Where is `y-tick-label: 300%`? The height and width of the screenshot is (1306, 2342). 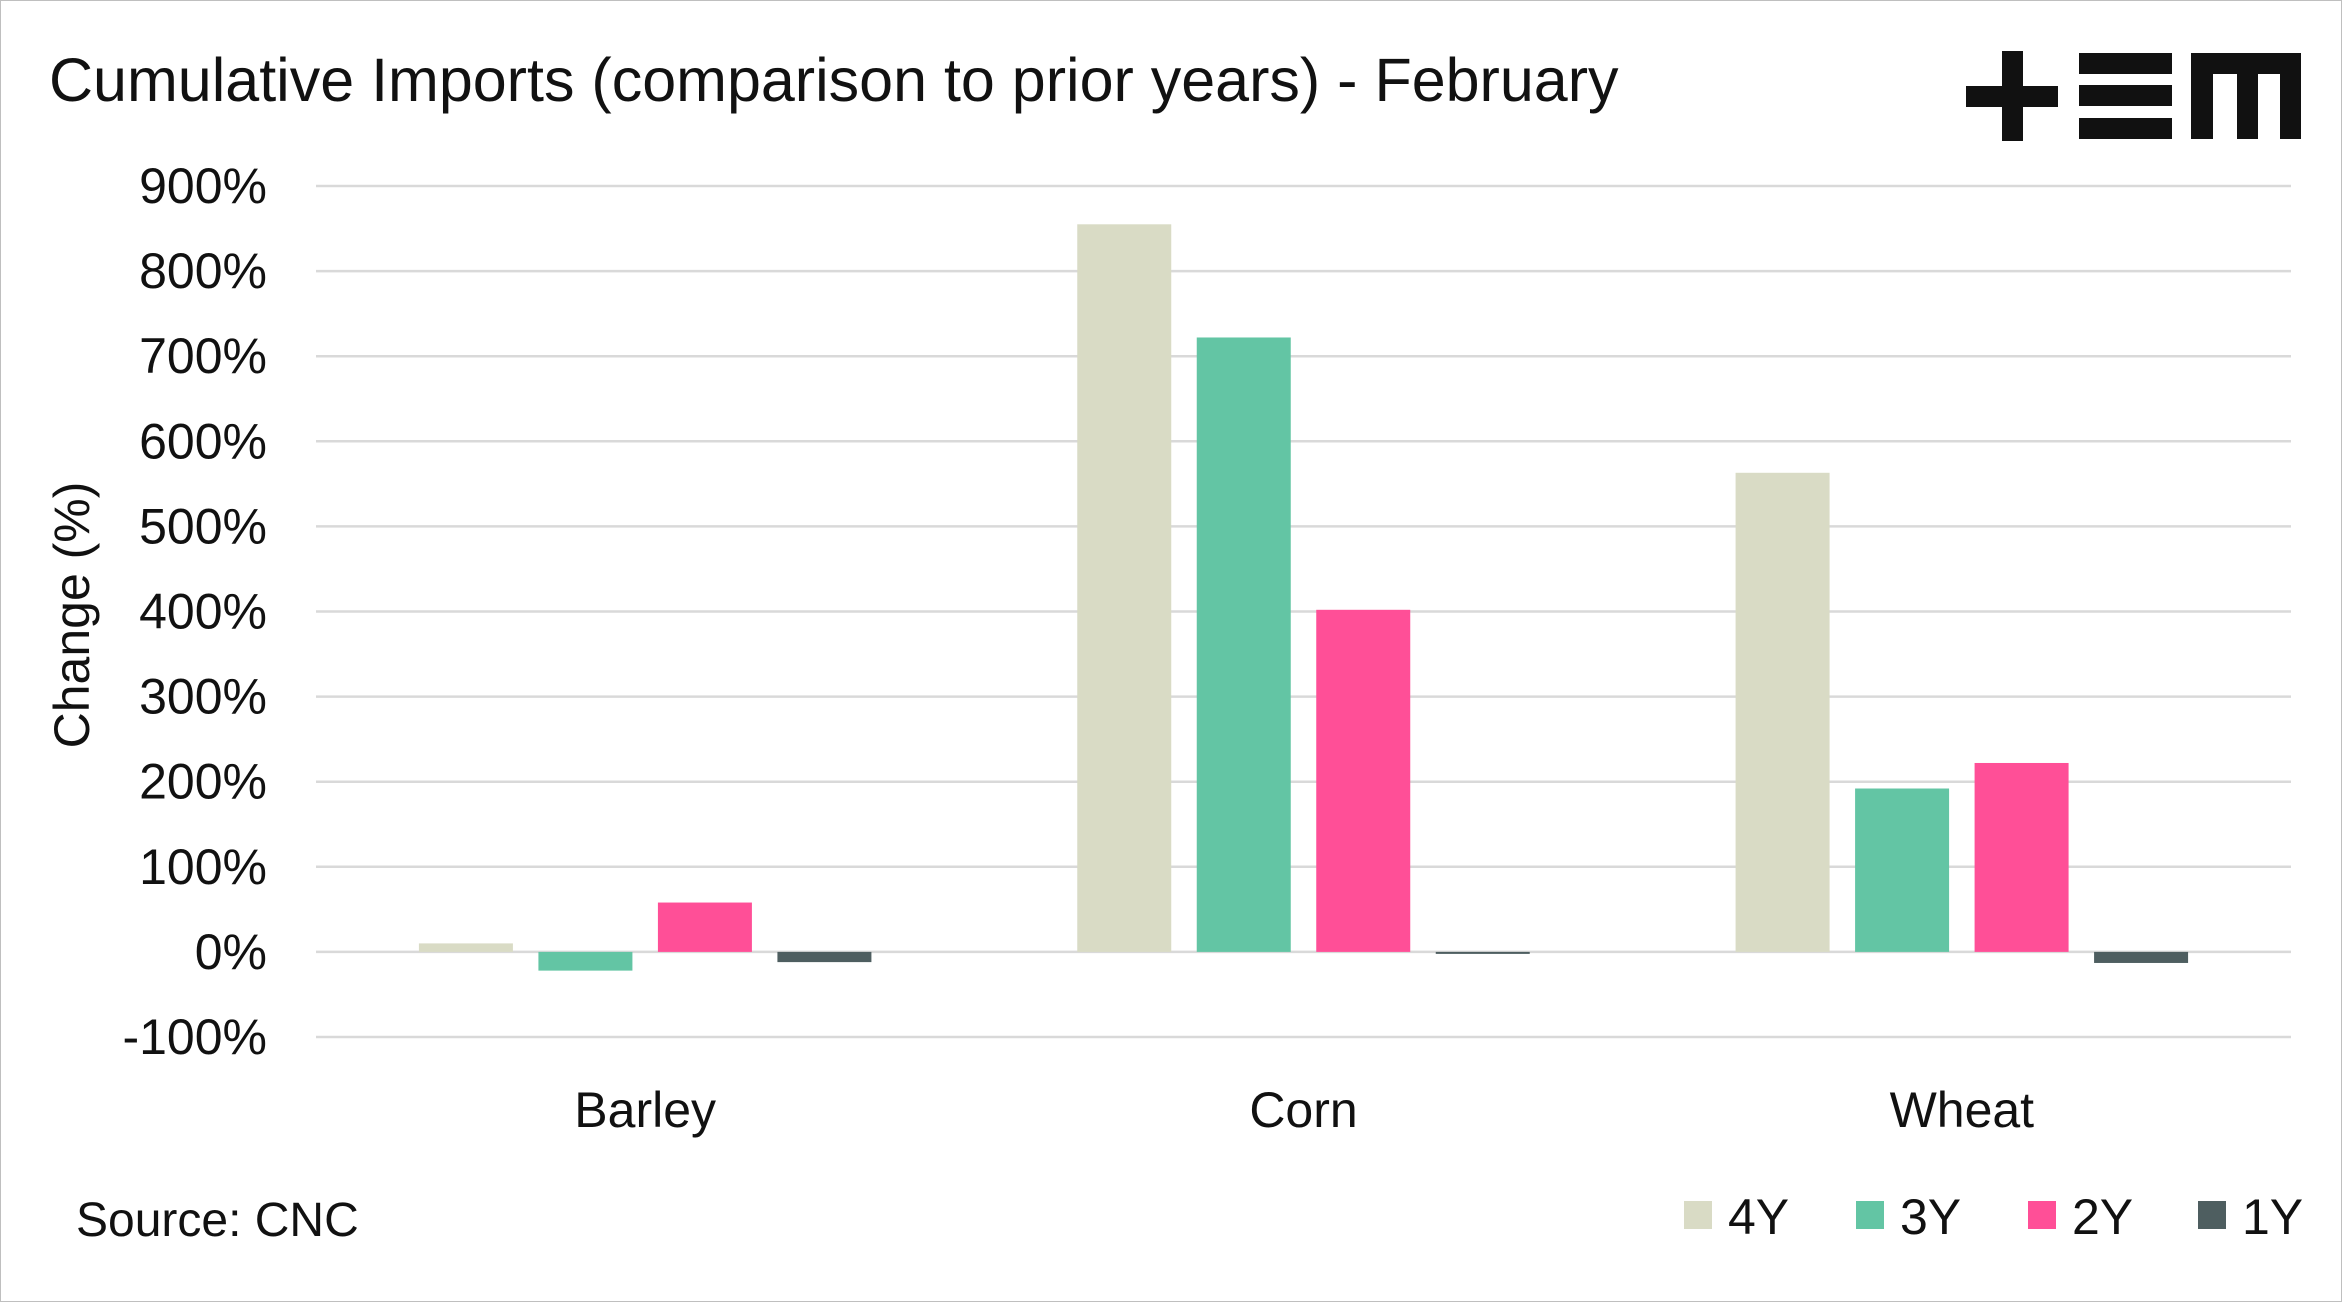 y-tick-label: 300% is located at coordinates (203, 697).